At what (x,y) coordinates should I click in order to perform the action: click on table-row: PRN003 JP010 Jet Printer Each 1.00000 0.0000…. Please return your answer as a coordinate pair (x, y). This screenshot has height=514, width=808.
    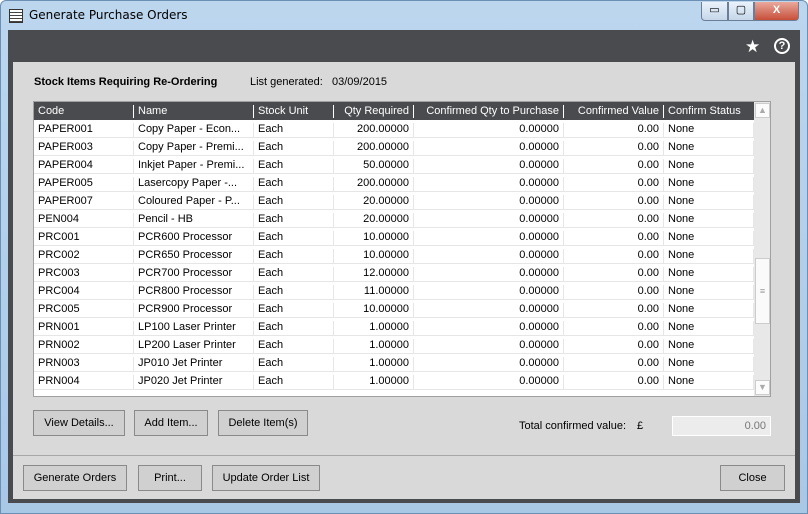
    Looking at the image, I should click on (394, 363).